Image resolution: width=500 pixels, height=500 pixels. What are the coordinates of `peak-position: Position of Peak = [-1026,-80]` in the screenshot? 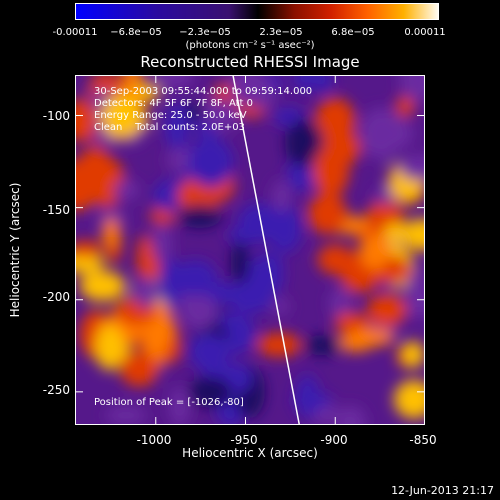 It's located at (169, 402).